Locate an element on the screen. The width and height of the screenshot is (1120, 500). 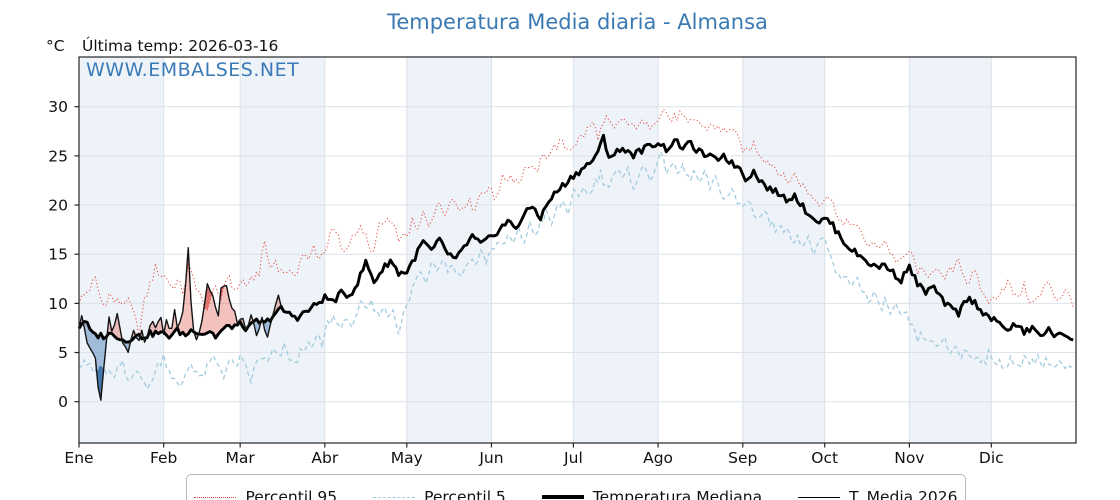
y-tick-label: 25 is located at coordinates (58, 156).